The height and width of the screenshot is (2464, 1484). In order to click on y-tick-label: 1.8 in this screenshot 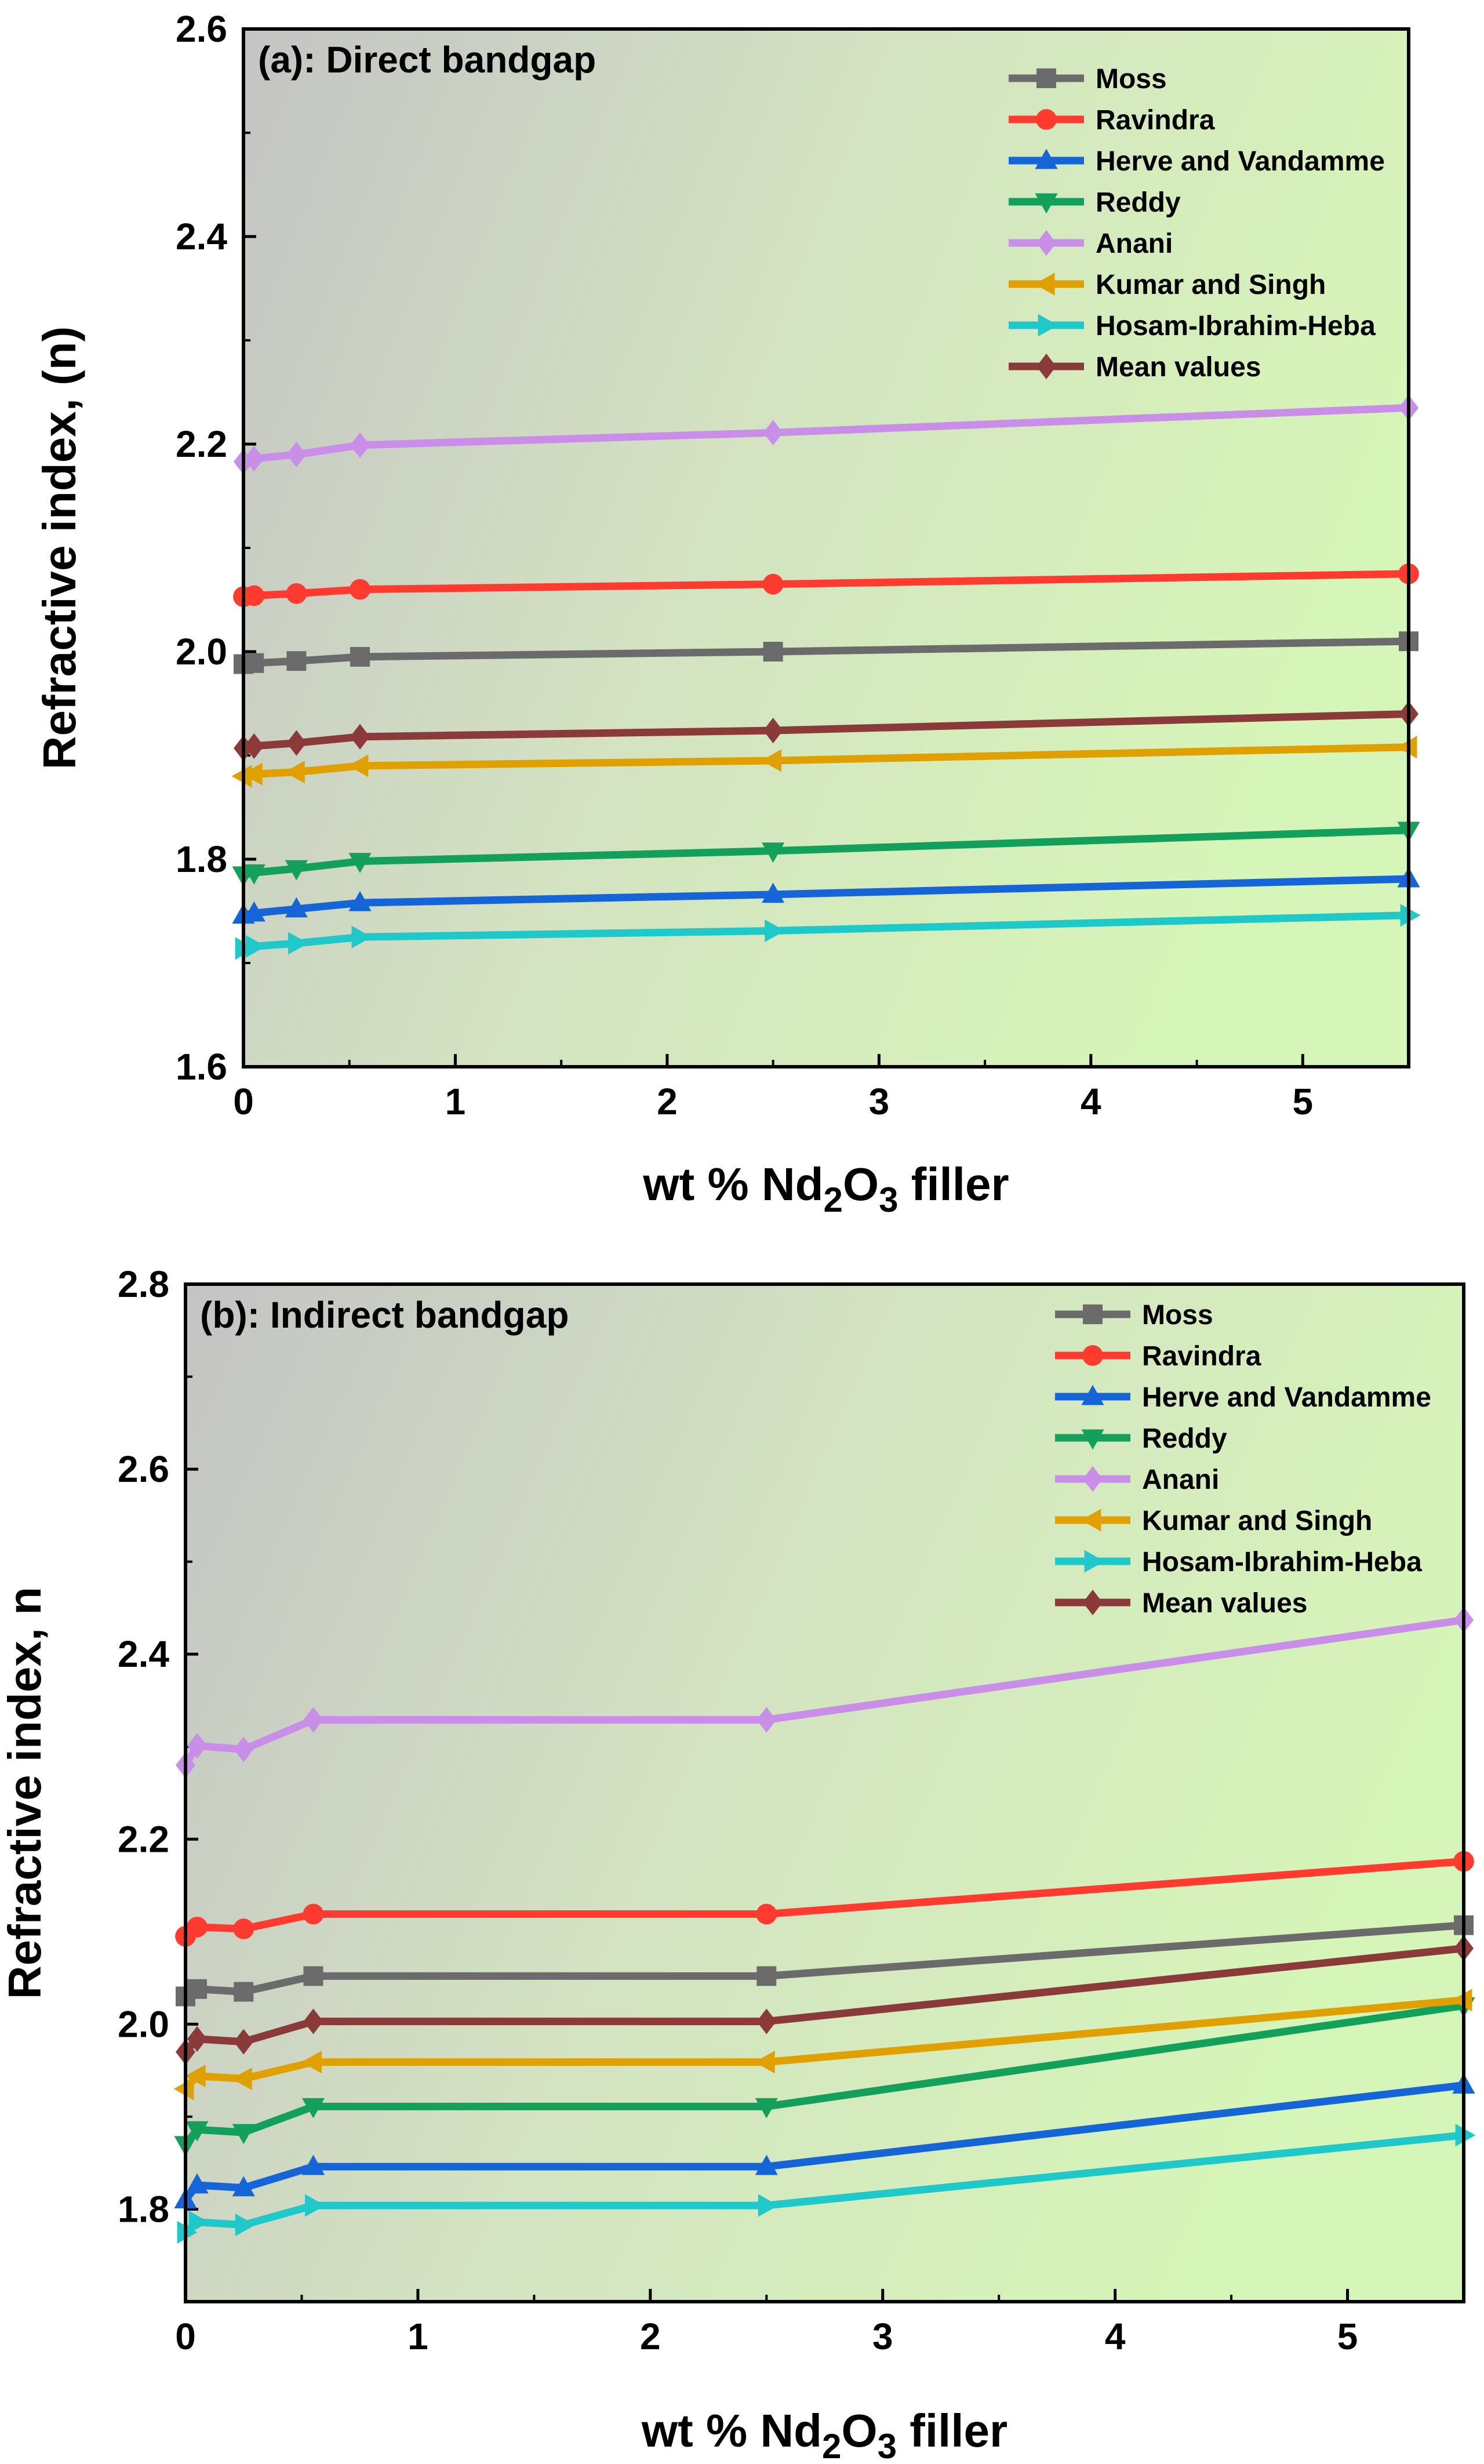, I will do `click(144, 2209)`.